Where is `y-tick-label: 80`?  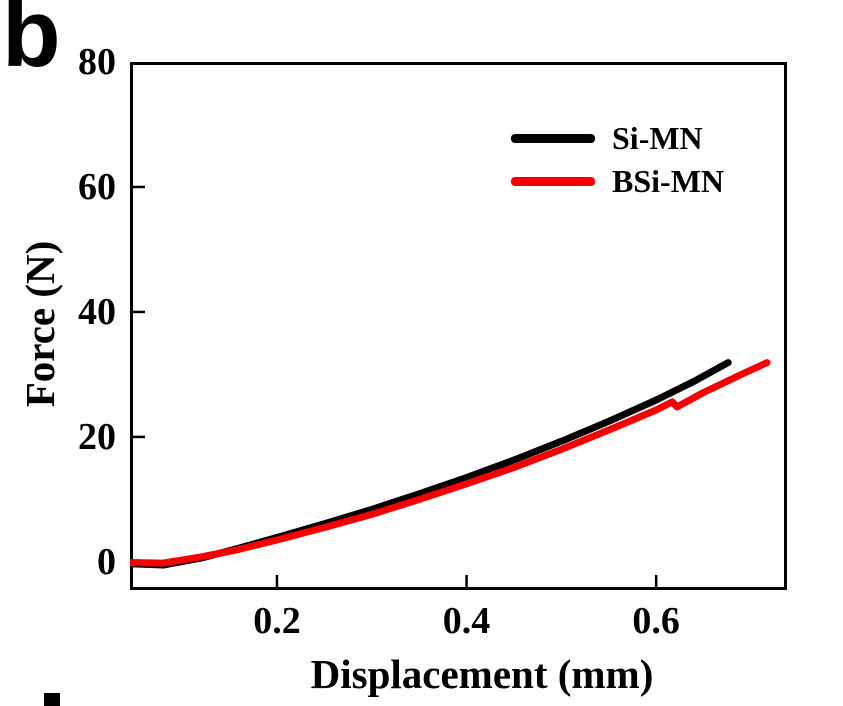
y-tick-label: 80 is located at coordinates (97, 62).